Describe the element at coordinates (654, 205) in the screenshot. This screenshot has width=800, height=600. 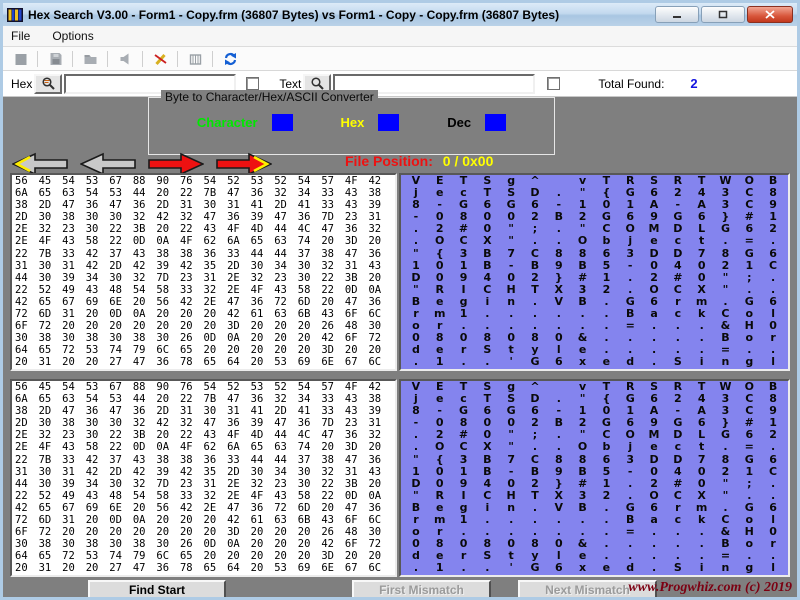
I see `char-cell: A` at that location.